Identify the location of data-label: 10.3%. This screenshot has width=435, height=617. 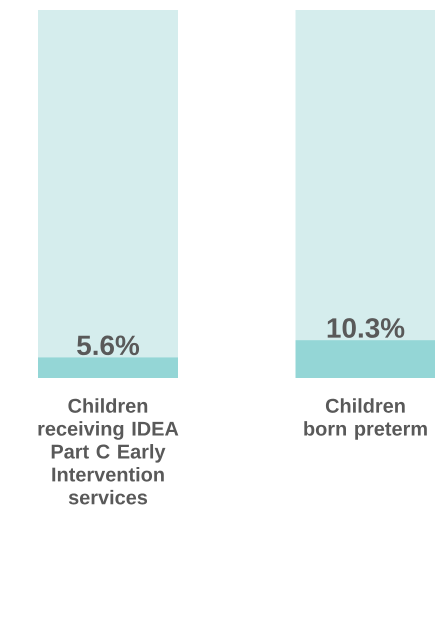
(366, 328).